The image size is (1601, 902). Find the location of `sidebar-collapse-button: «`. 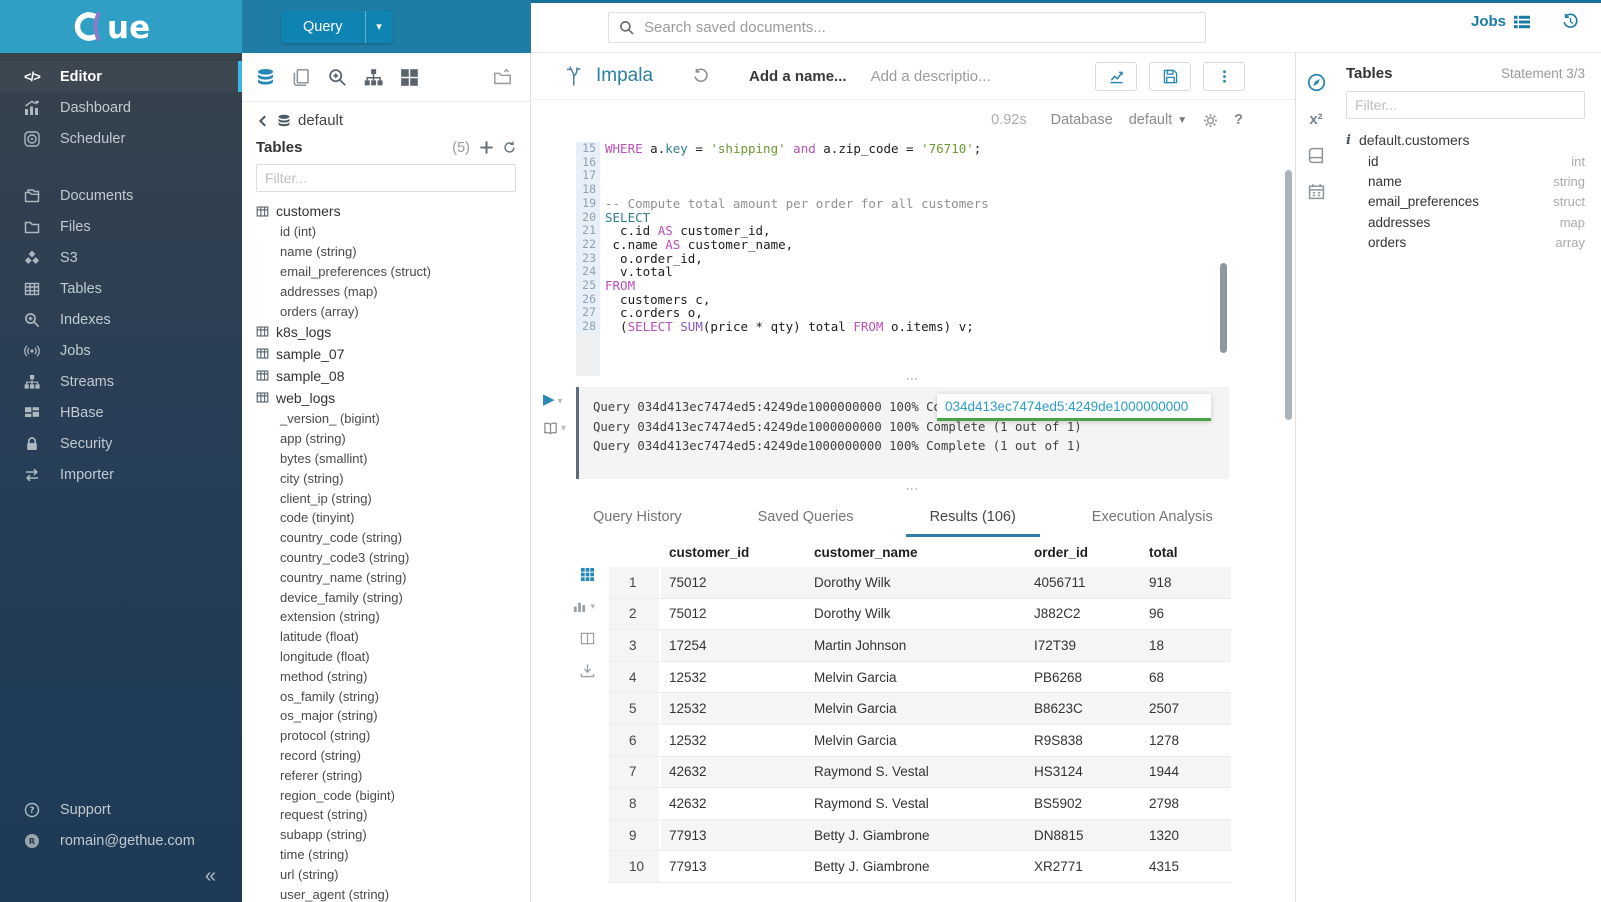

sidebar-collapse-button: « is located at coordinates (210, 875).